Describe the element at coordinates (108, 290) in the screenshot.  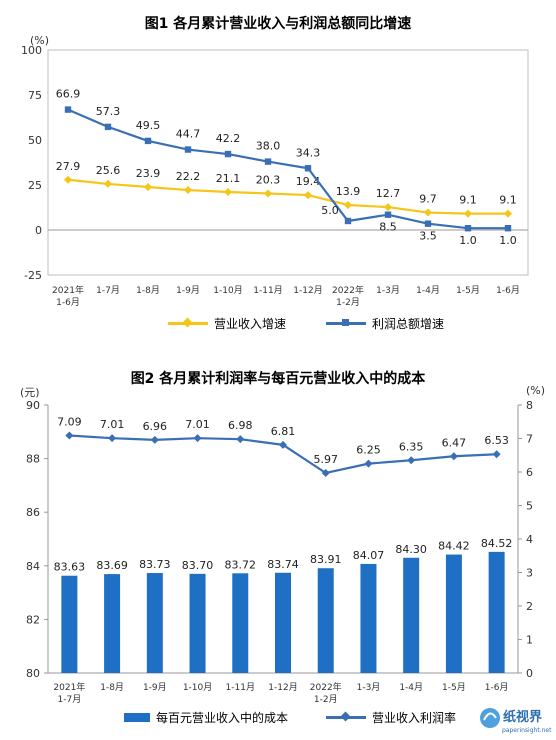
I see `chart1-x-tick-label: 1-7月` at that location.